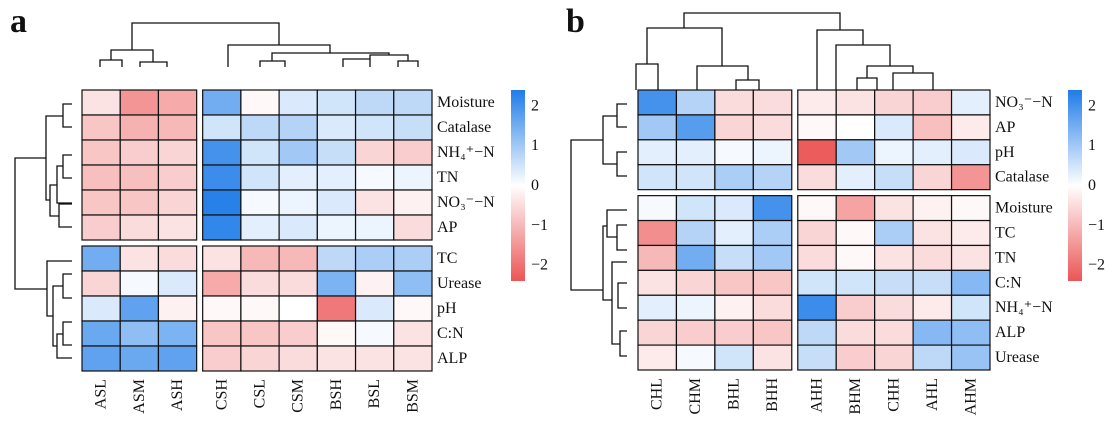 This screenshot has height=425, width=1113. What do you see at coordinates (466, 102) in the screenshot?
I see `row-label-a-0: Moisture` at bounding box center [466, 102].